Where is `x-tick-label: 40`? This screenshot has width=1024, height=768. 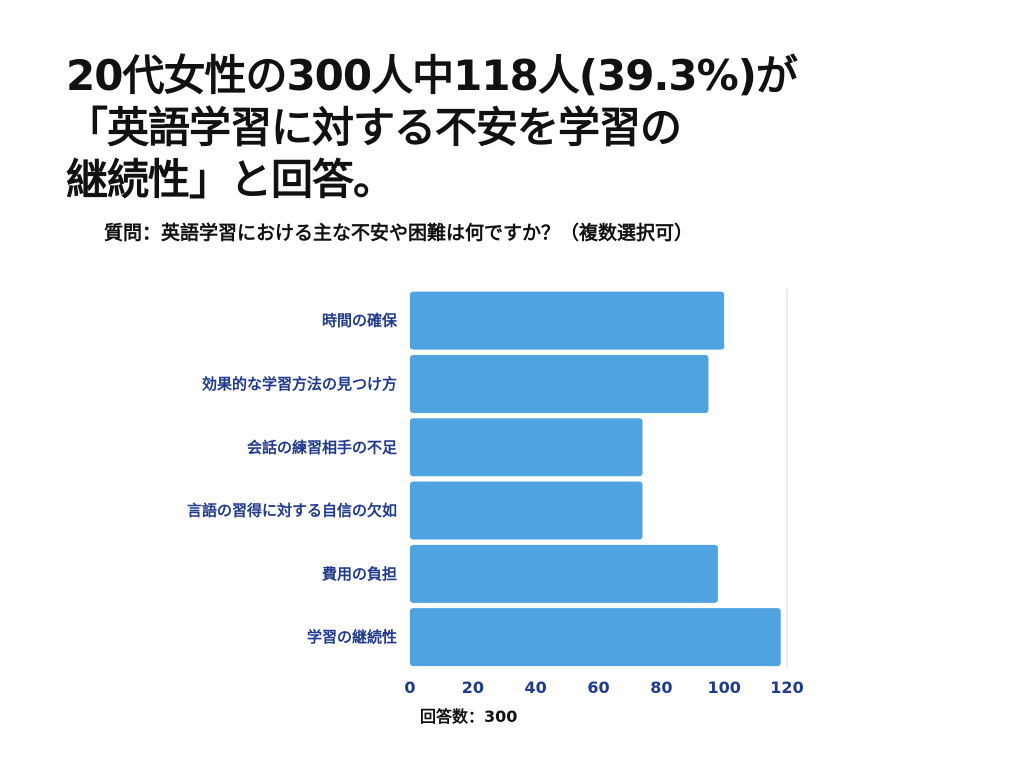 x-tick-label: 40 is located at coordinates (536, 687).